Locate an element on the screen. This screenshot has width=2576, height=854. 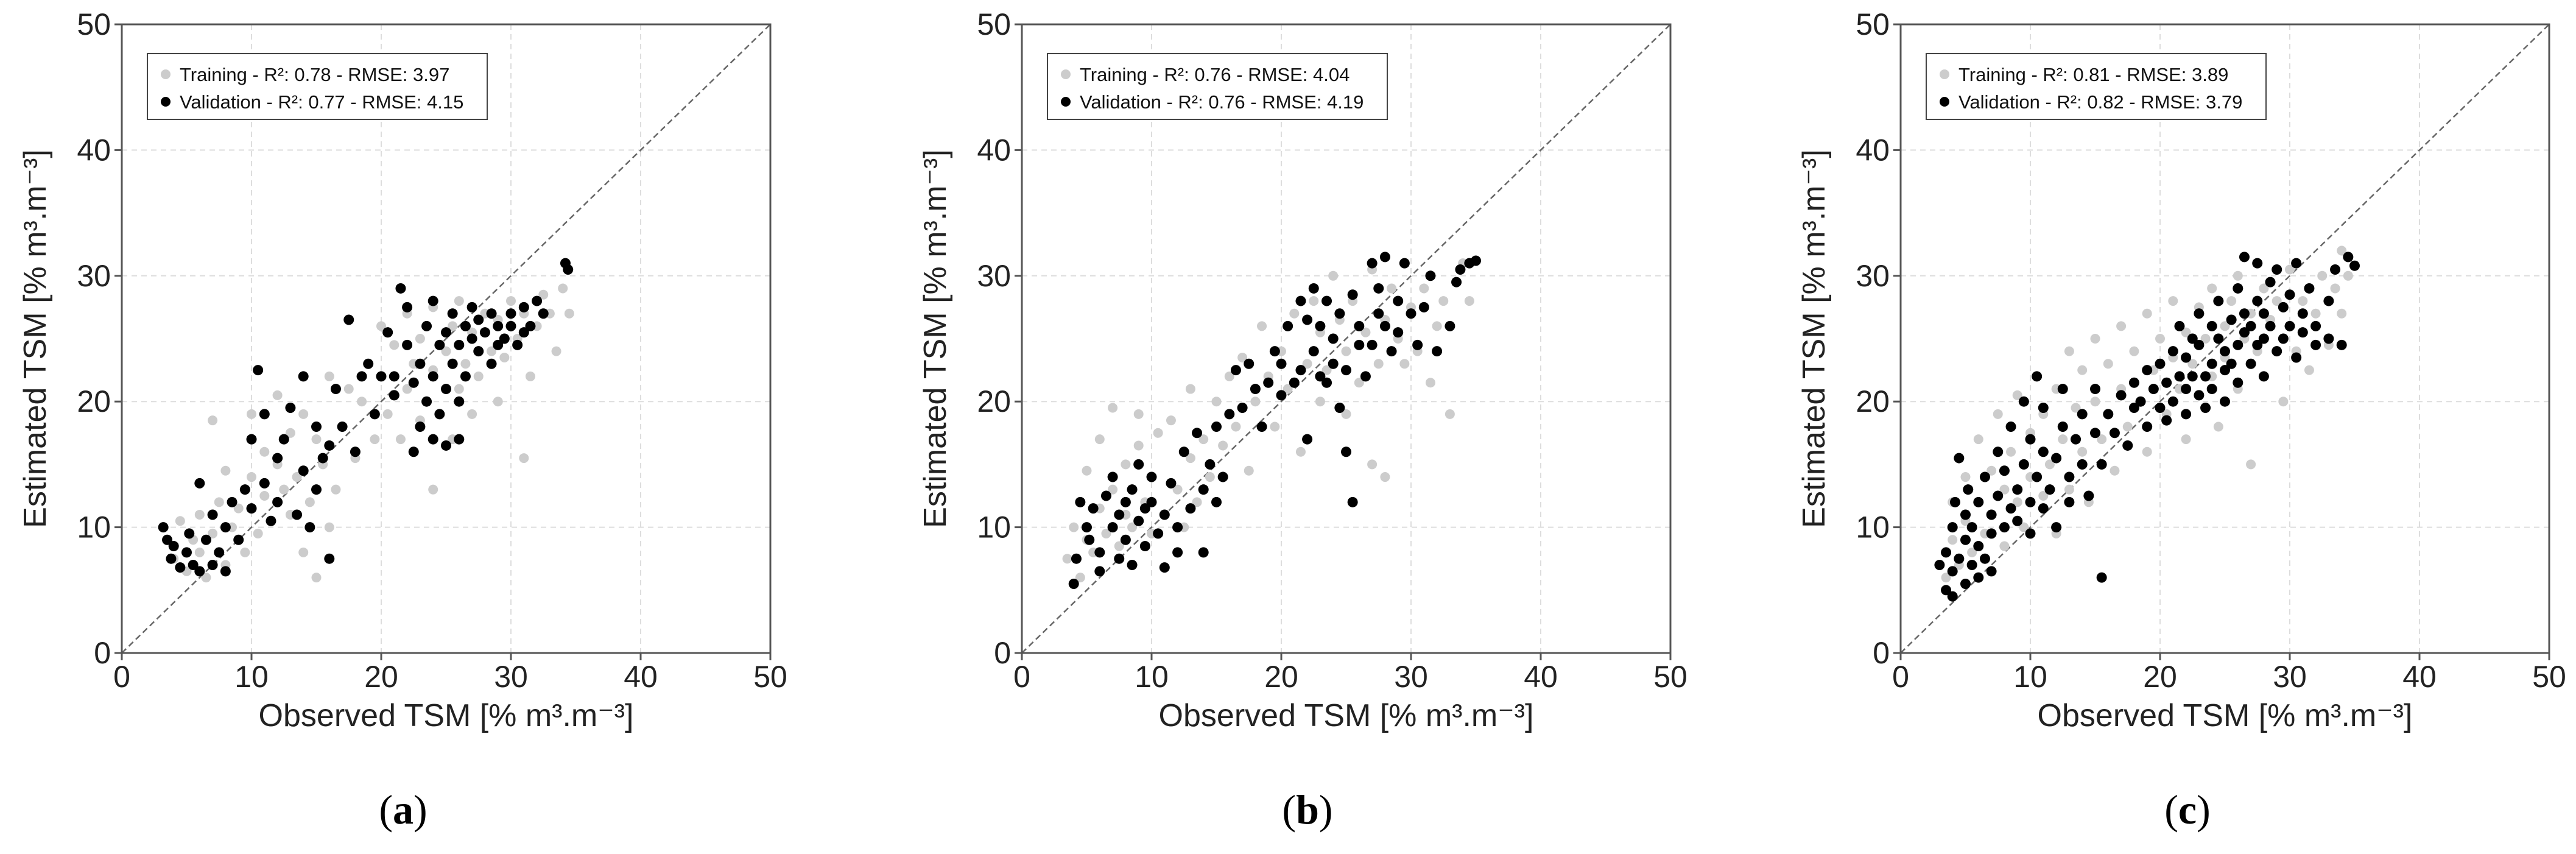
x-tick-label: 40 is located at coordinates (2419, 677).